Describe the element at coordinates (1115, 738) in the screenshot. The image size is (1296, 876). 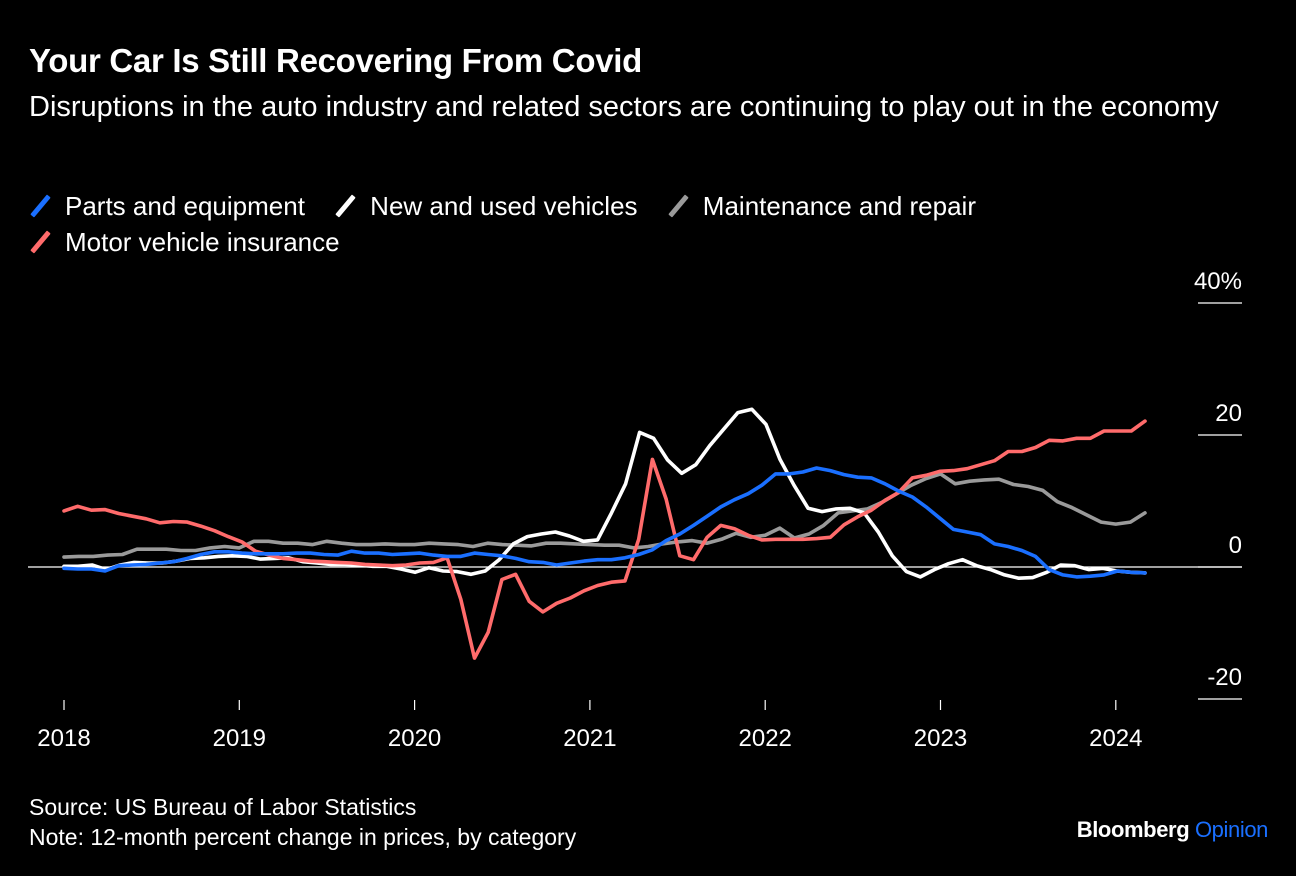
I see `x-tick-label: 2024` at that location.